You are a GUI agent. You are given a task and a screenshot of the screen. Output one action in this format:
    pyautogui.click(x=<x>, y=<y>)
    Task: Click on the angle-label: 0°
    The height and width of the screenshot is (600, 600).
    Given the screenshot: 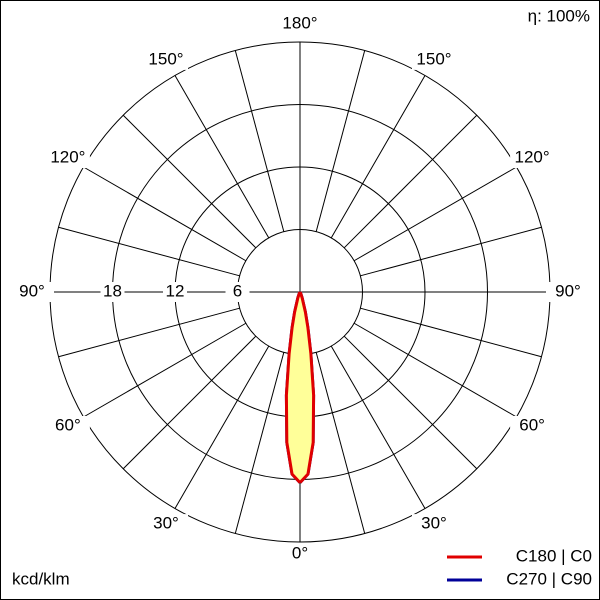 What is the action you would take?
    pyautogui.click(x=300, y=552)
    